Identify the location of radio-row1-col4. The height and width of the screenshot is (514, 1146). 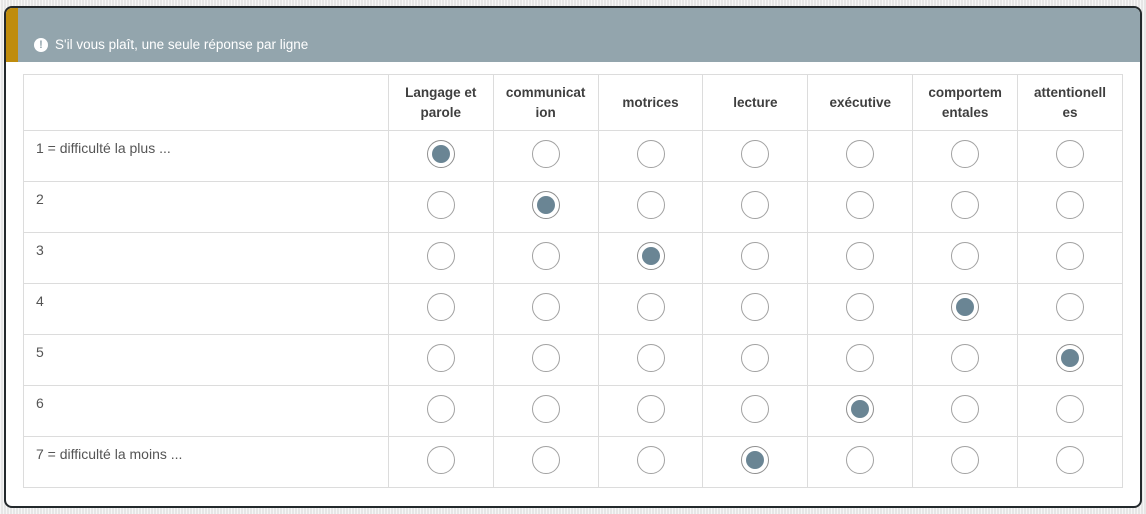
(755, 153).